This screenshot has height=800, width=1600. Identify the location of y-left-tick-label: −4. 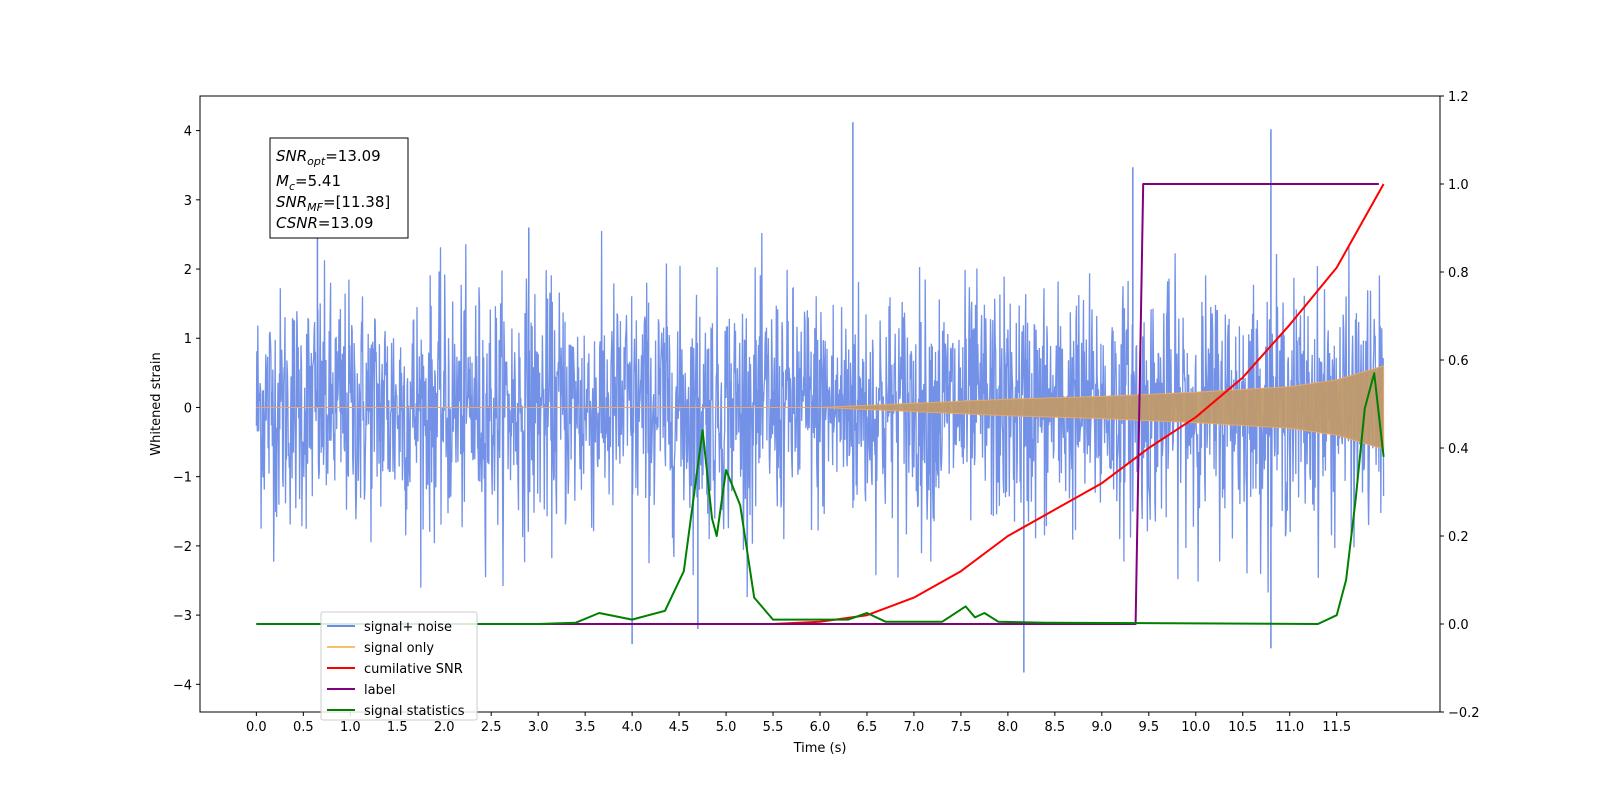
(182, 685).